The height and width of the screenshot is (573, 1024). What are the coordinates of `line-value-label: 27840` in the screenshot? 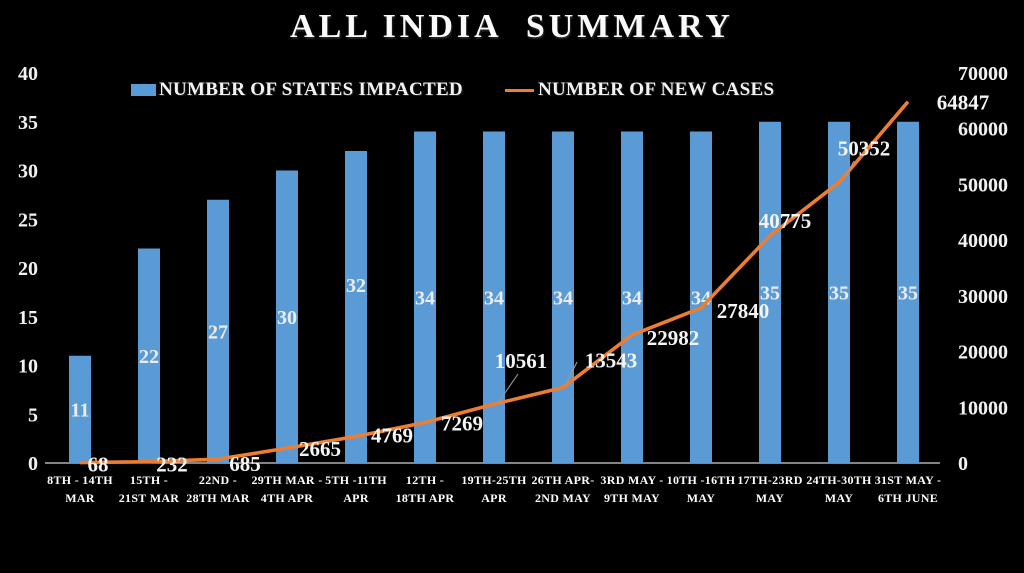 It's located at (743, 311).